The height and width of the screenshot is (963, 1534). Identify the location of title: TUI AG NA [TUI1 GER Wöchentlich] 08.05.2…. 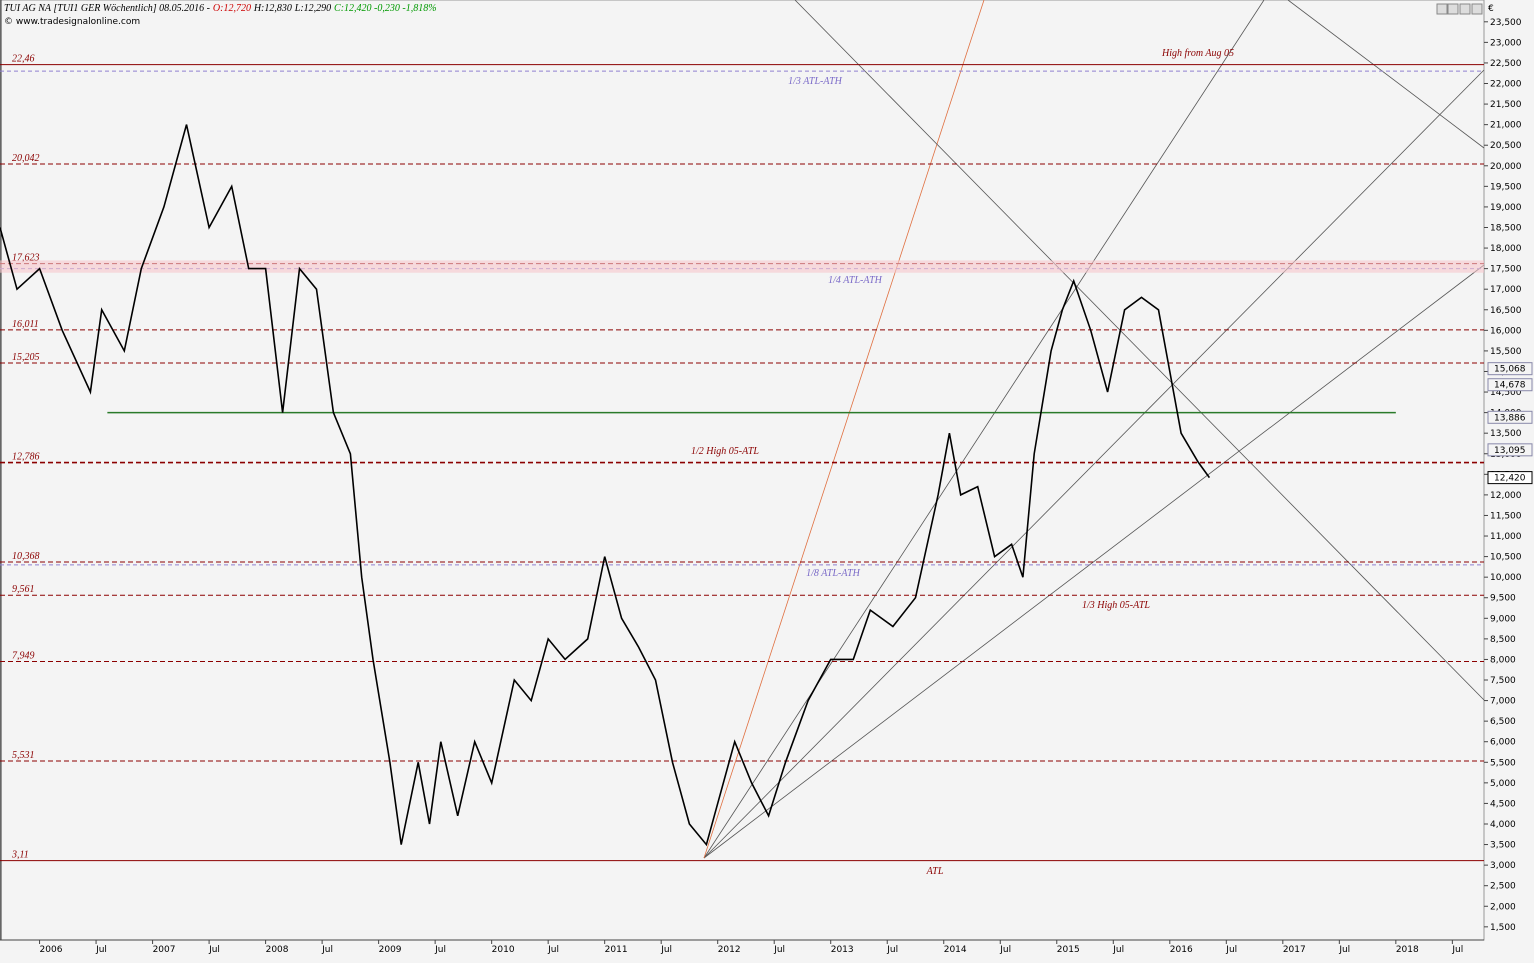
(107, 8).